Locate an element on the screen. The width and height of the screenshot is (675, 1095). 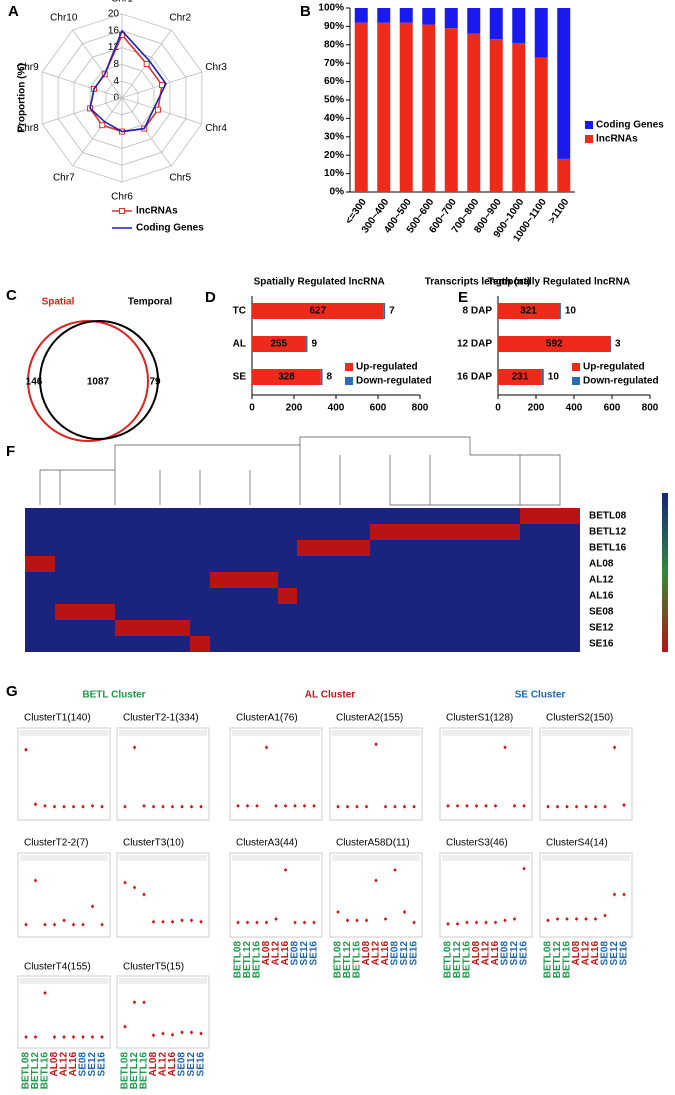
row-label: BETL16 is located at coordinates (608, 548).